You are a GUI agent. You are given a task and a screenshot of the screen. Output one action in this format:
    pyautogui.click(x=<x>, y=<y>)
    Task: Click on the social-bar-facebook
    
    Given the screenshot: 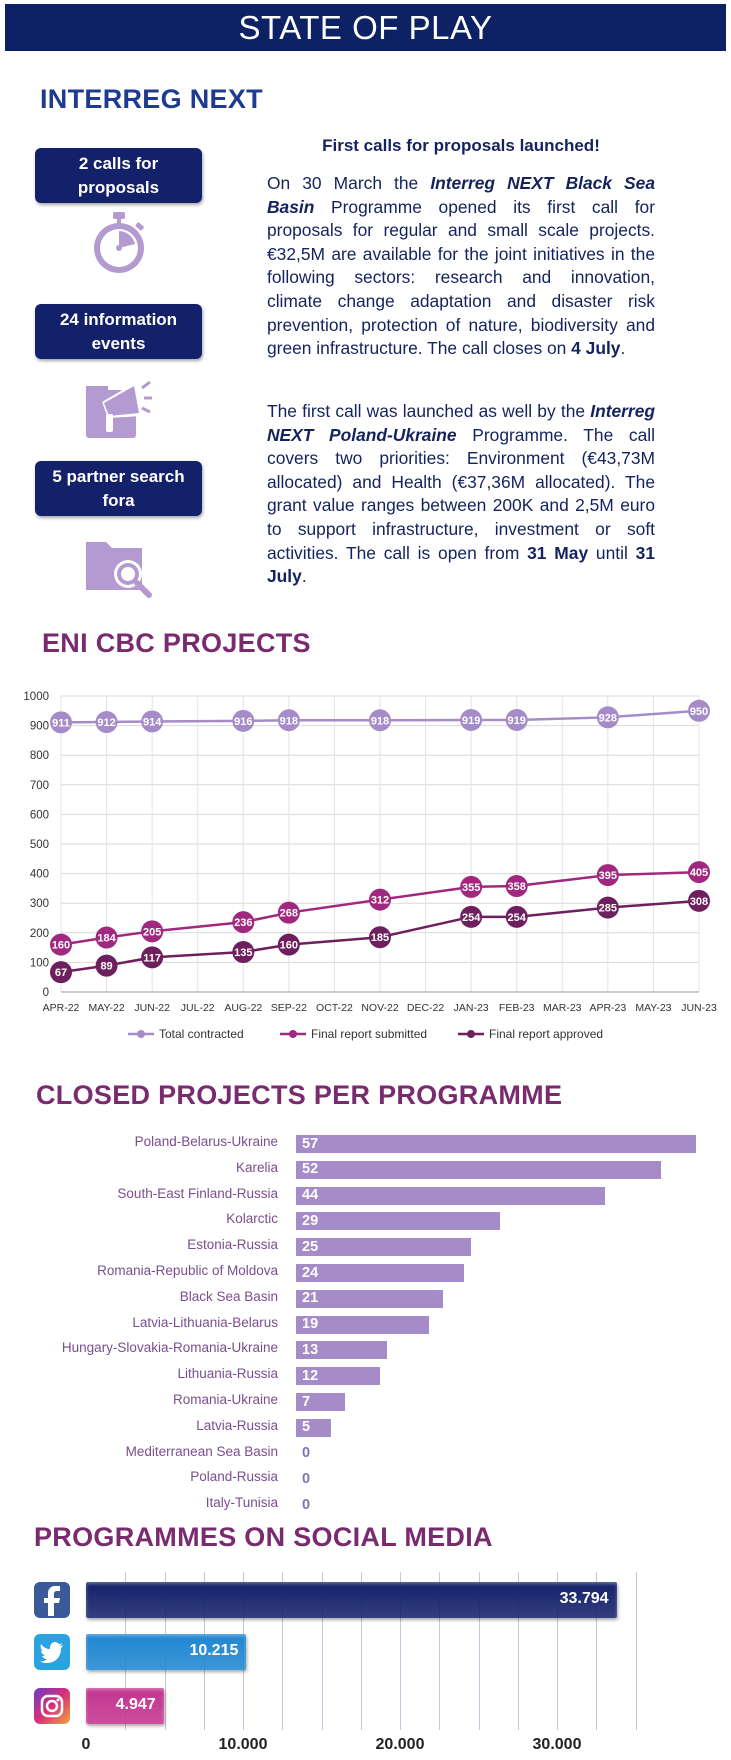 What is the action you would take?
    pyautogui.click(x=351, y=1600)
    